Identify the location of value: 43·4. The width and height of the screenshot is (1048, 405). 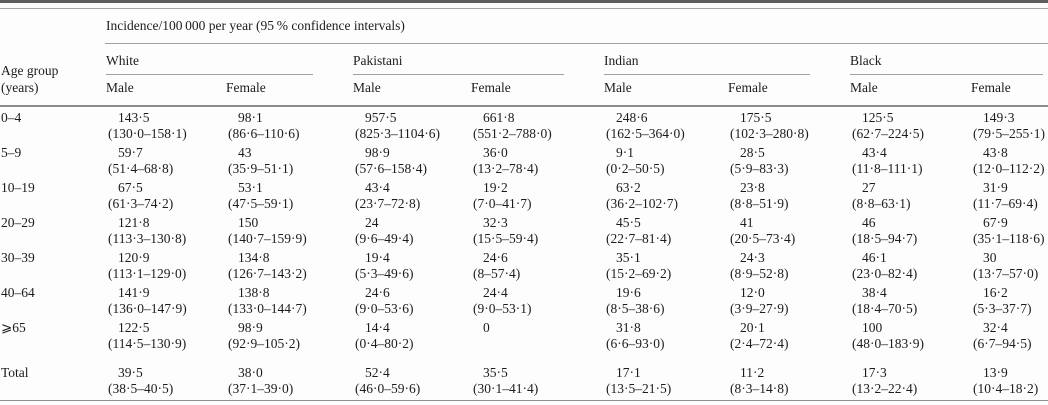
(377, 187).